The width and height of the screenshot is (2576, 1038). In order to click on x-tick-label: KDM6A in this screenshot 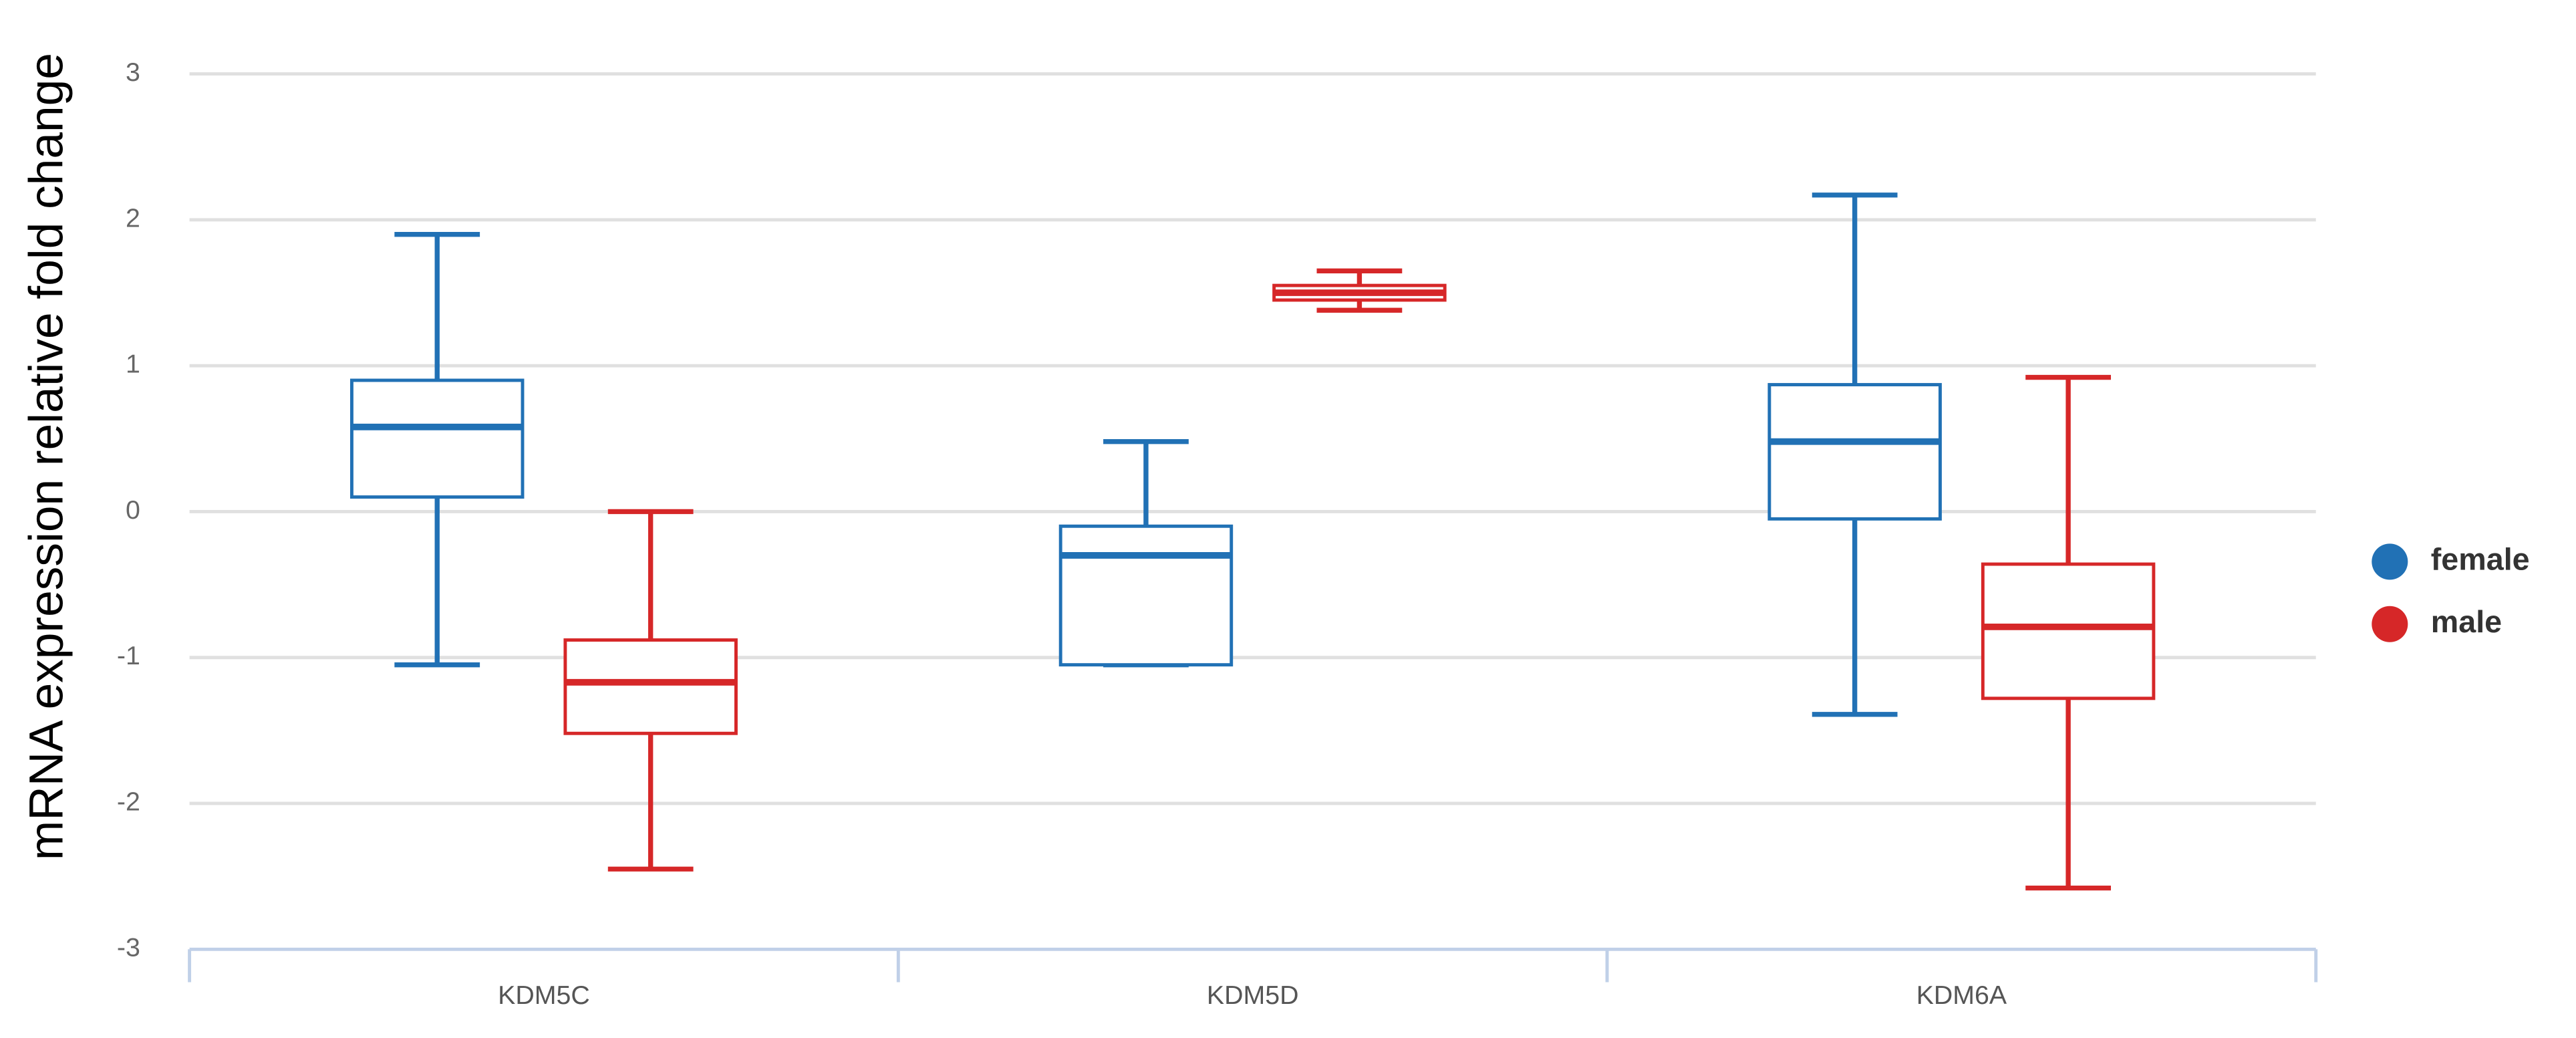, I will do `click(1961, 995)`.